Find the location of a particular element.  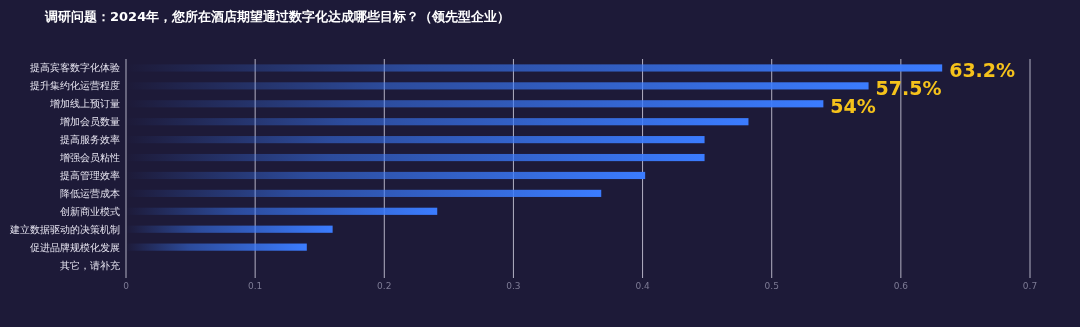

y-tick-label: 其它，请补充 is located at coordinates (90, 265).